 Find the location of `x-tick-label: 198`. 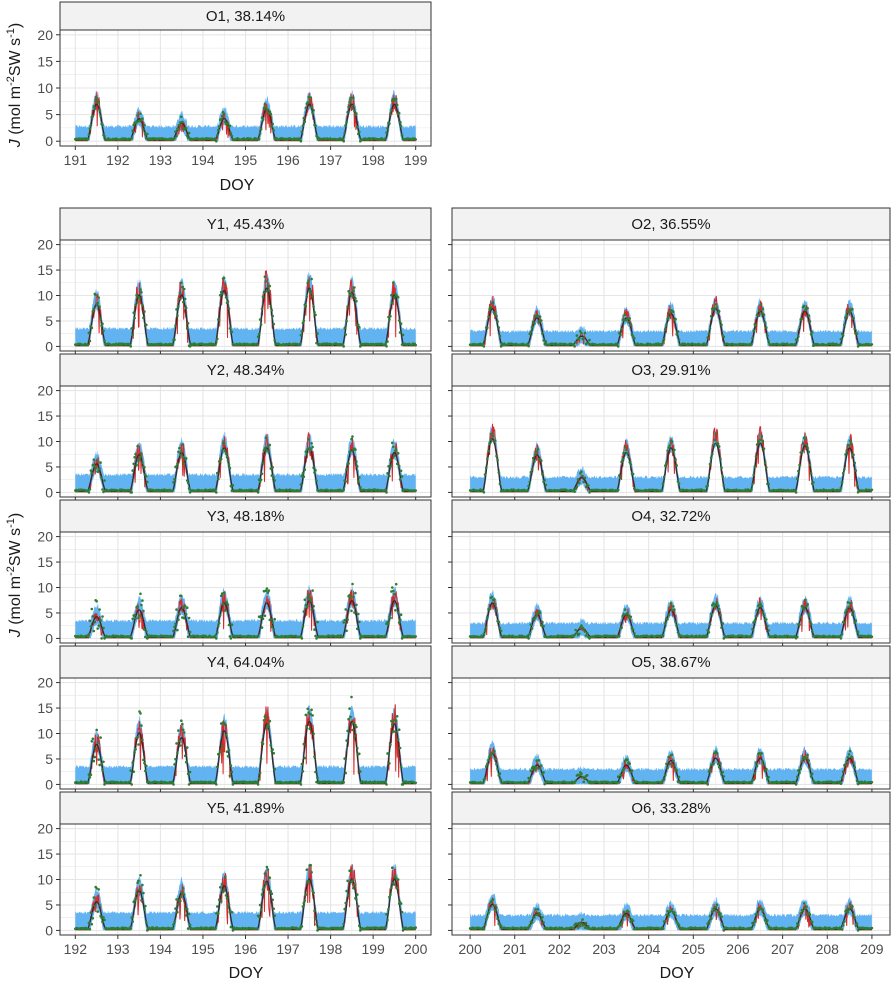

x-tick-label: 198 is located at coordinates (331, 949).